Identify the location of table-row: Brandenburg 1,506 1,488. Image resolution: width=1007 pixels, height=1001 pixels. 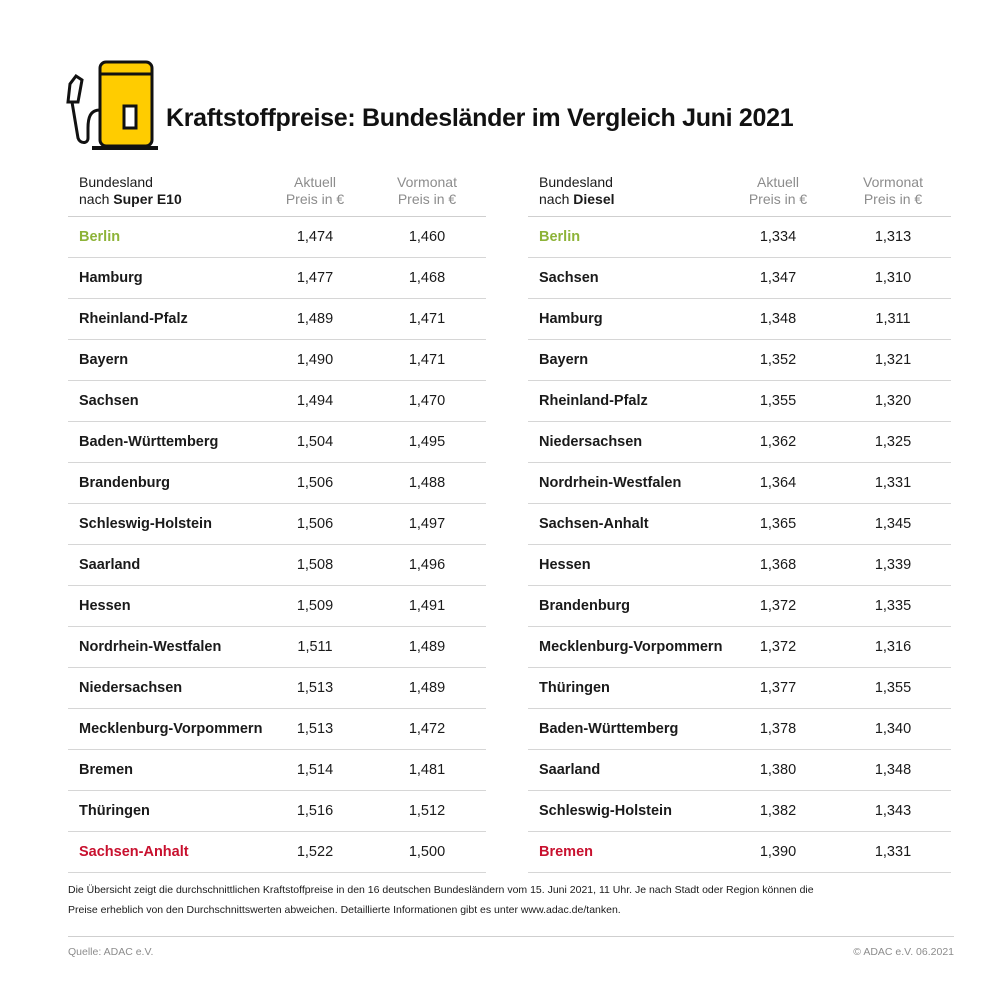
(277, 483).